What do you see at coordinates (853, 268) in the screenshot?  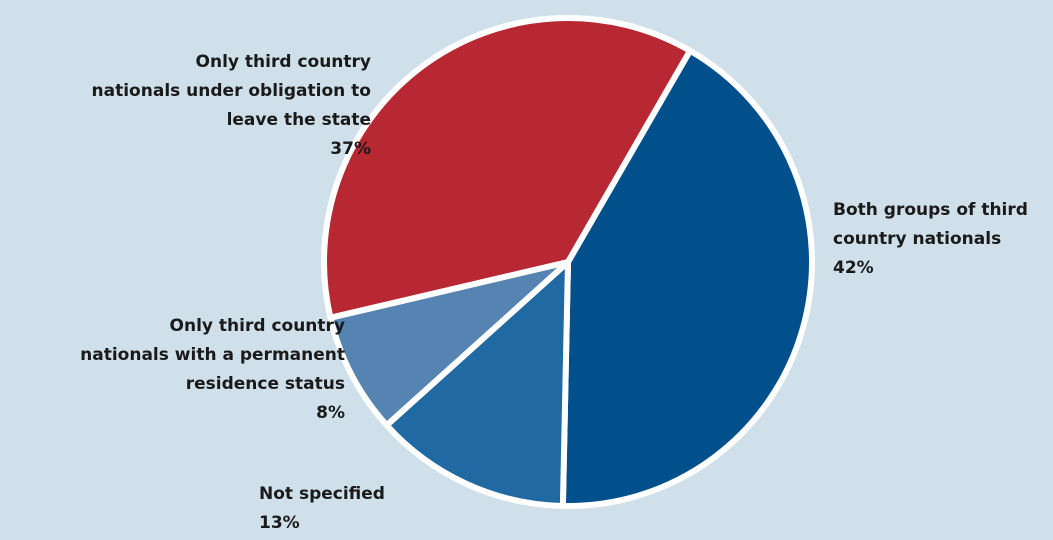 I see `data-label: 42%` at bounding box center [853, 268].